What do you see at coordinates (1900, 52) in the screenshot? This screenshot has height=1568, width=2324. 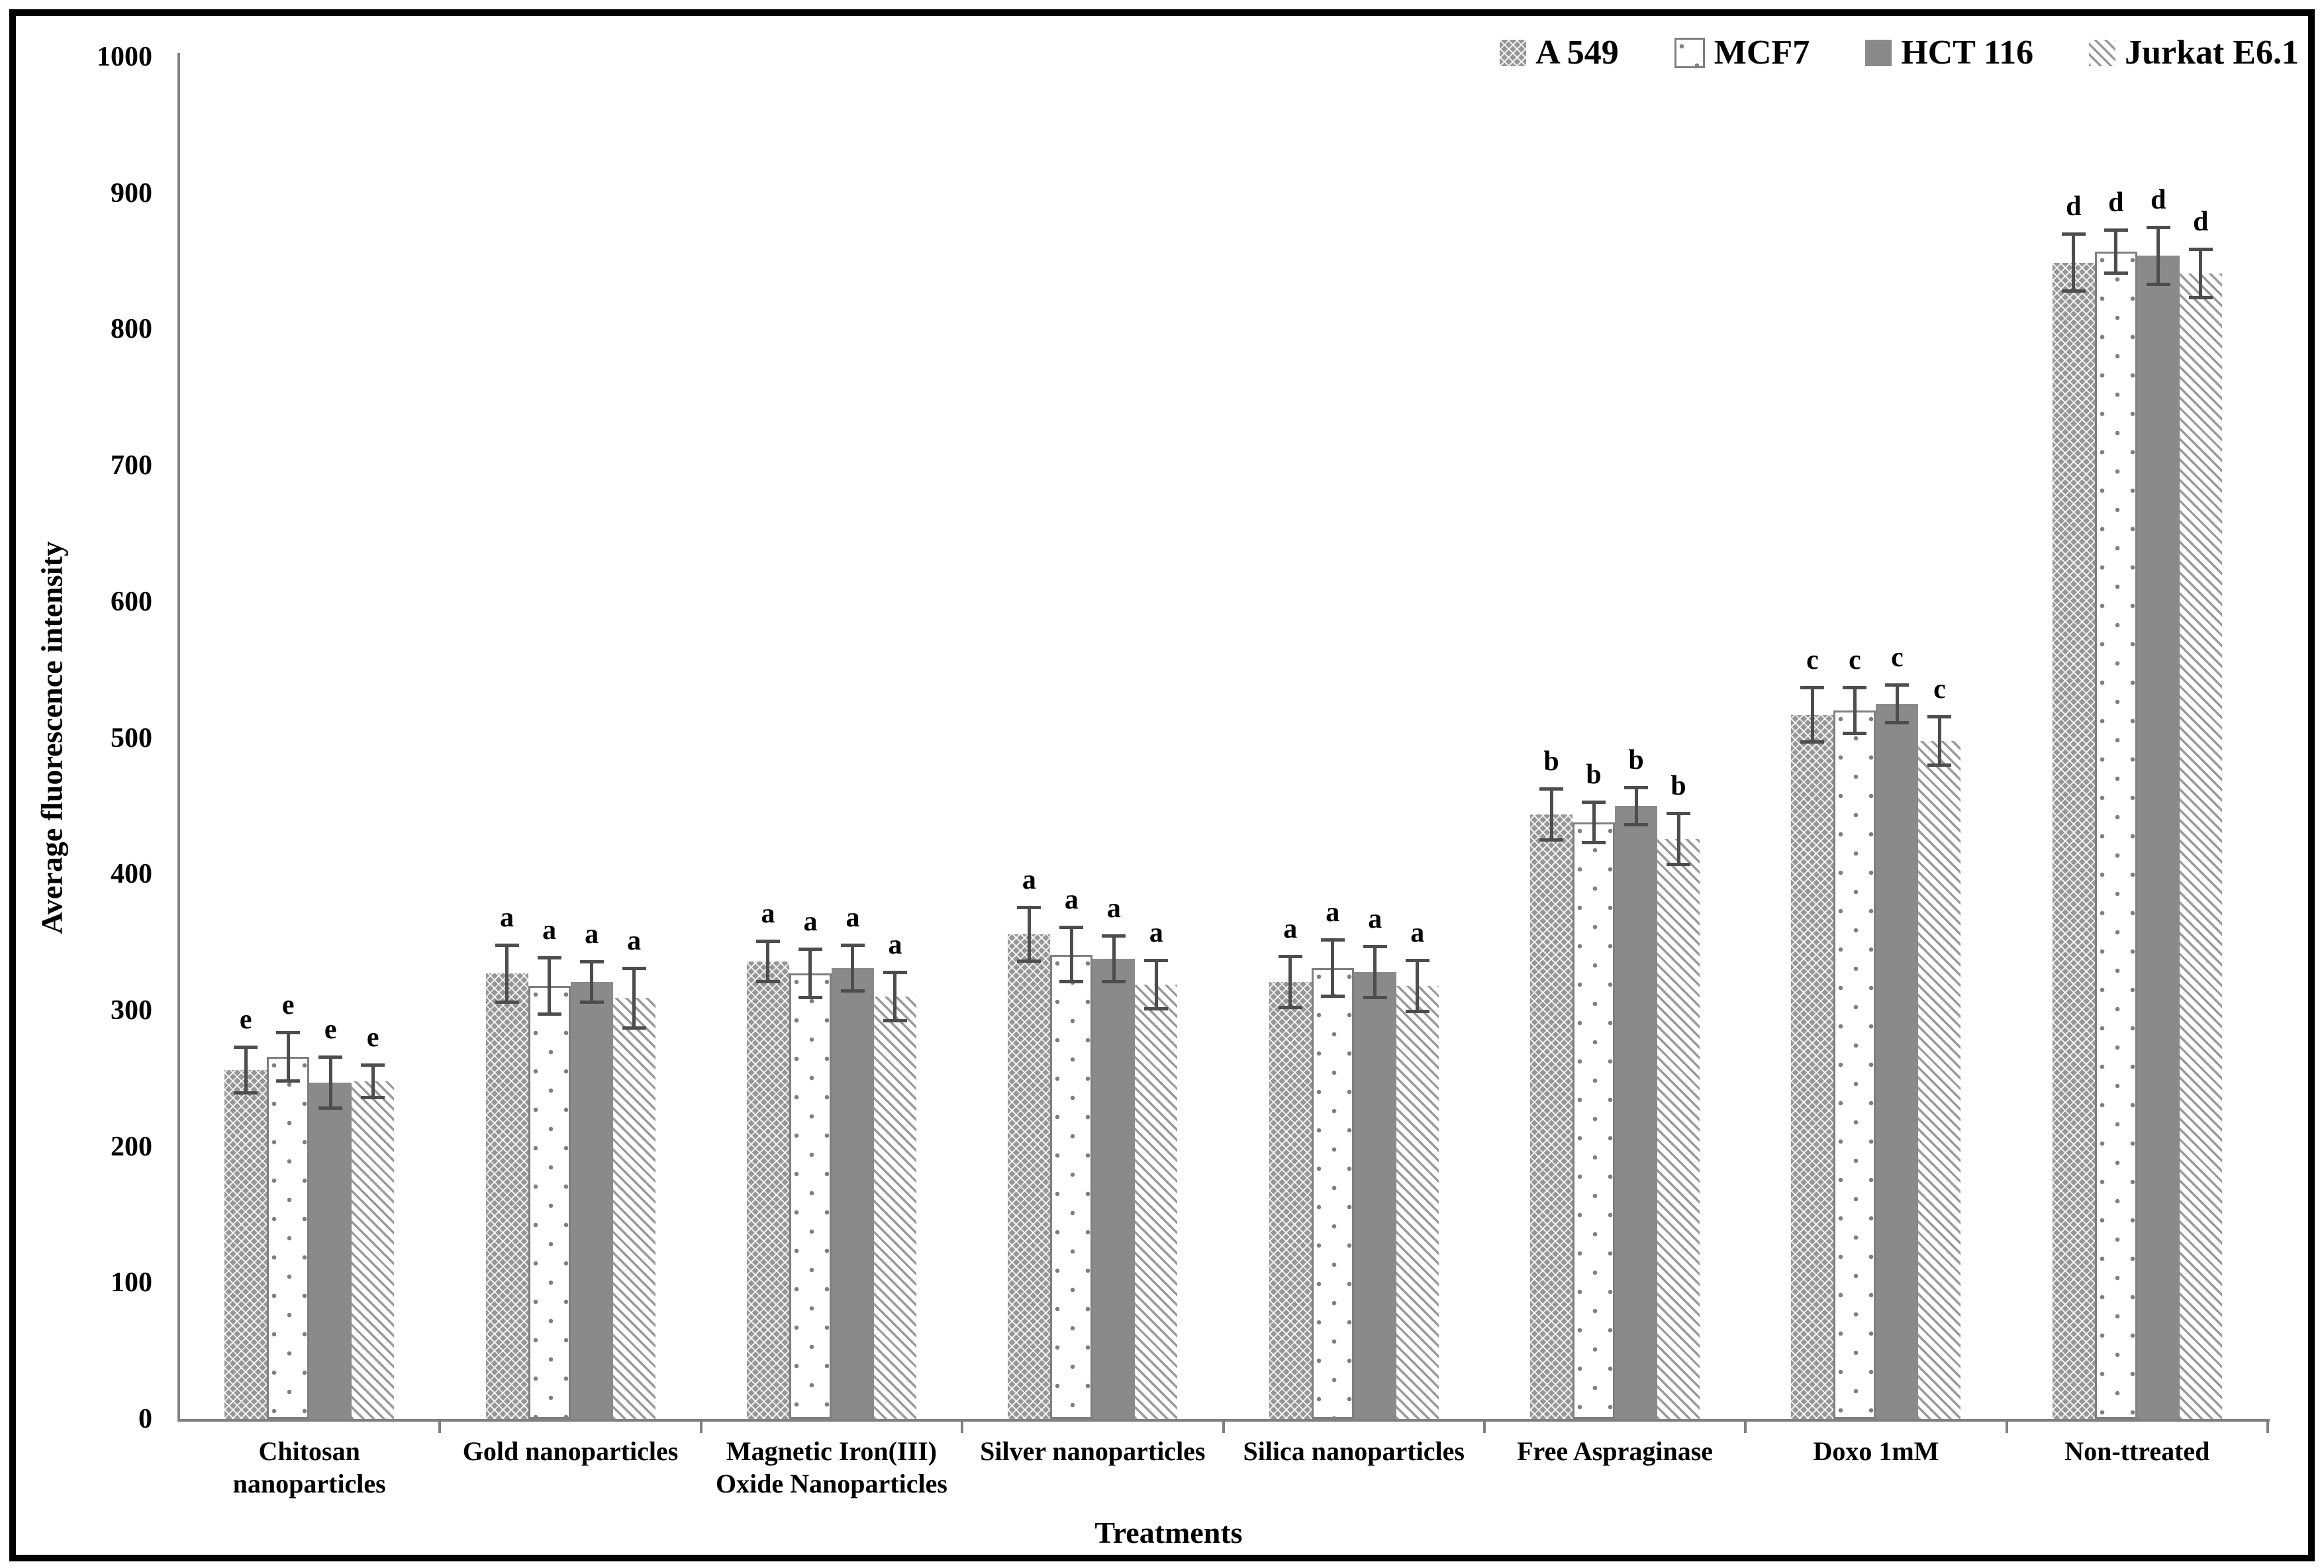 I see `legend: A 549 MCF7 HCT 116 Jurkat E6.1` at bounding box center [1900, 52].